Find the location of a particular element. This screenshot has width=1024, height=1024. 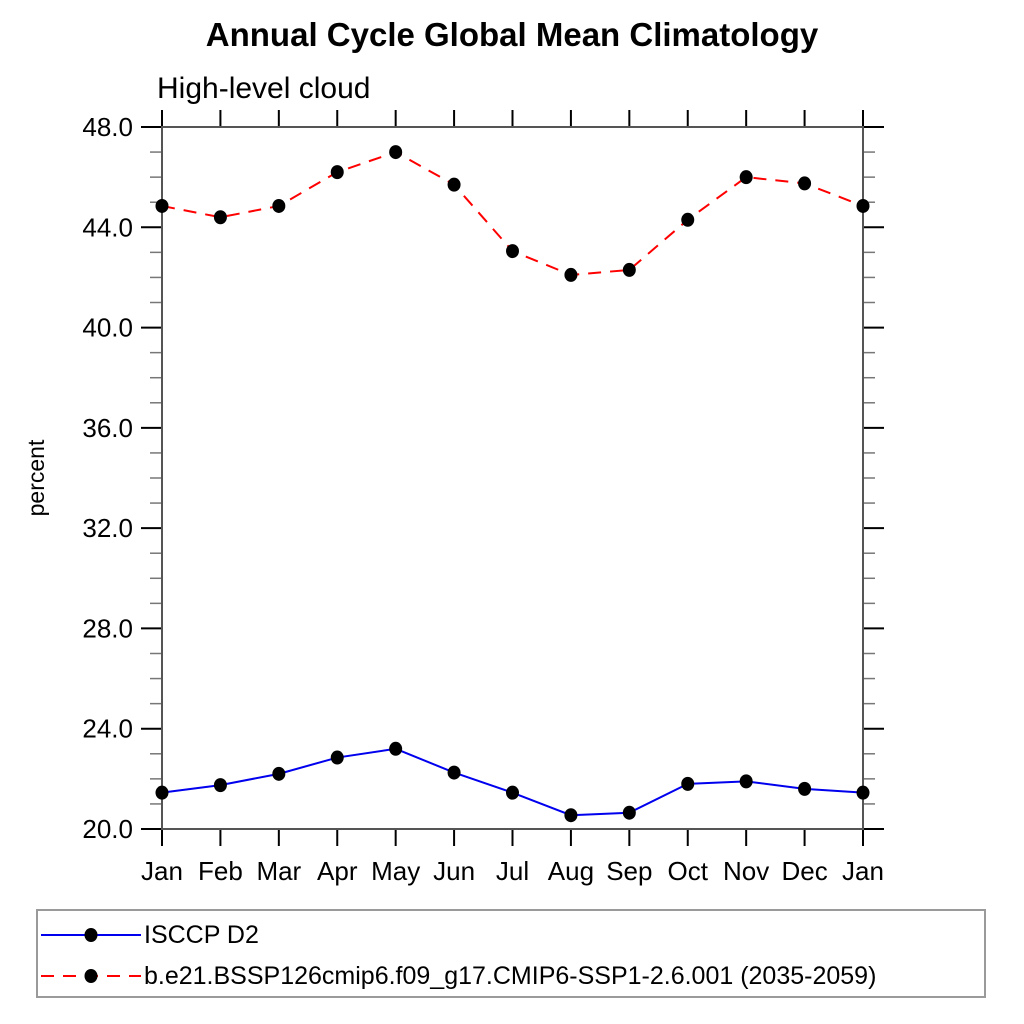

legend-line-sample-model is located at coordinates (91, 976).